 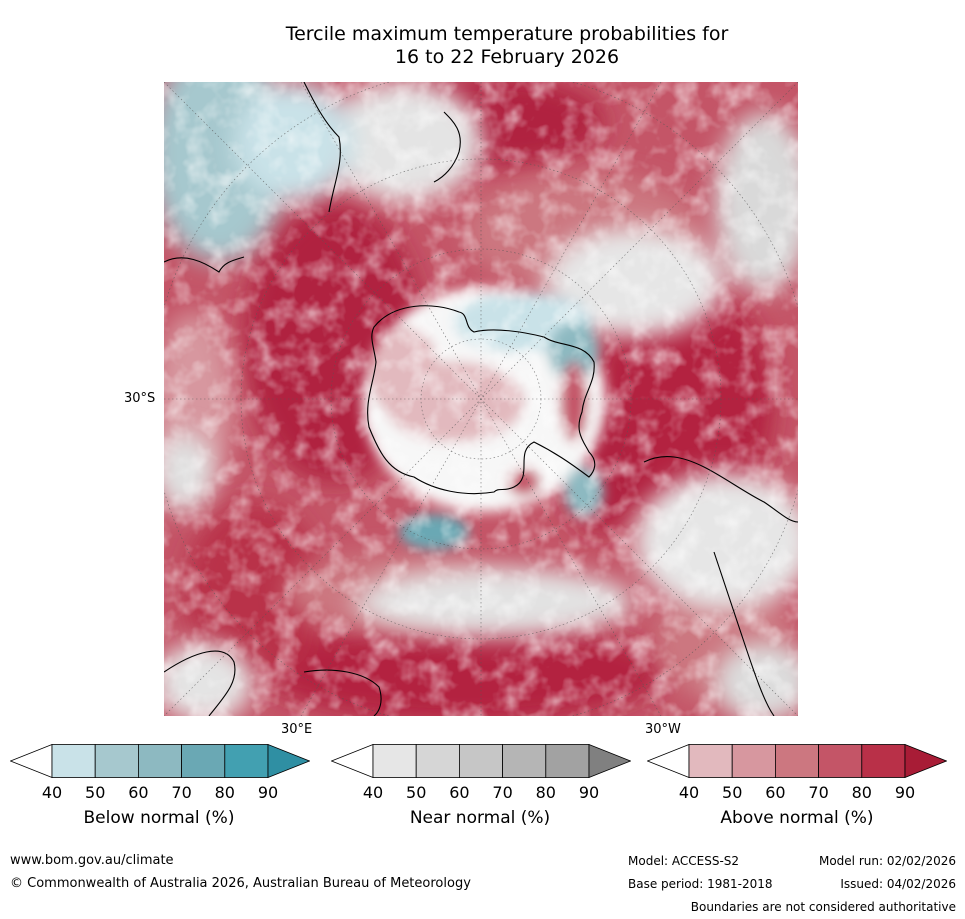 What do you see at coordinates (92, 860) in the screenshot?
I see `website-link: www.bom.gov.au/climate` at bounding box center [92, 860].